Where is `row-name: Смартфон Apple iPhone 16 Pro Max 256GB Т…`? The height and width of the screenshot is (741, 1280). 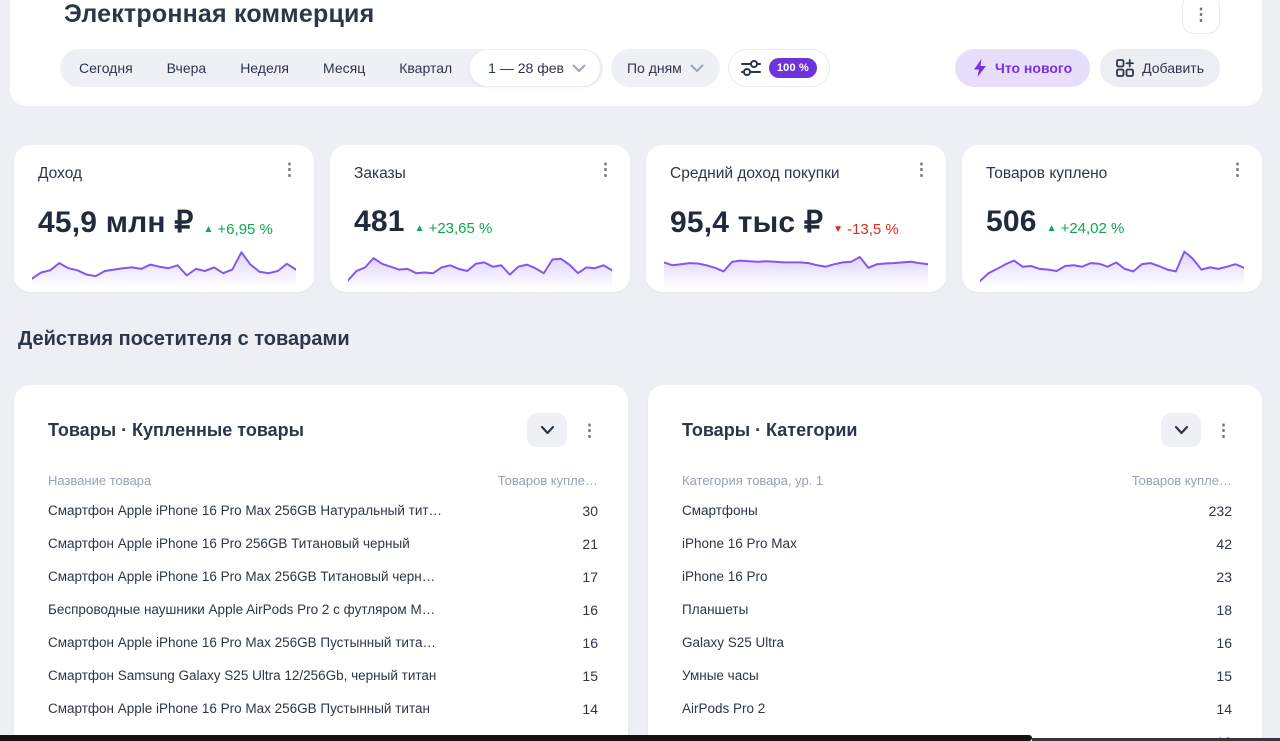
row-name: Смартфон Apple iPhone 16 Pro Max 256GB Т… is located at coordinates (242, 576).